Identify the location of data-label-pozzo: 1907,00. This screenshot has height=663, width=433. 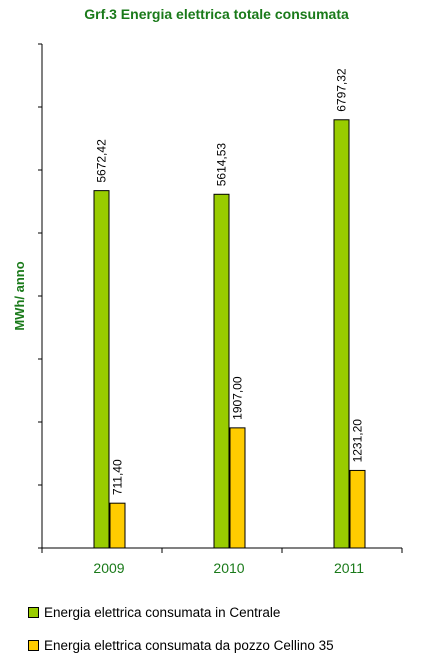
(238, 398).